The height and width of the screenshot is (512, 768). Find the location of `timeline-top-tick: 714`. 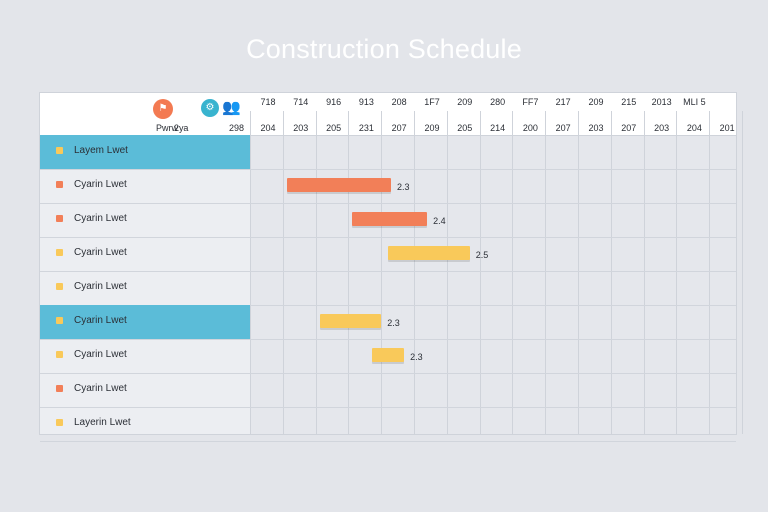

timeline-top-tick: 714 is located at coordinates (301, 102).